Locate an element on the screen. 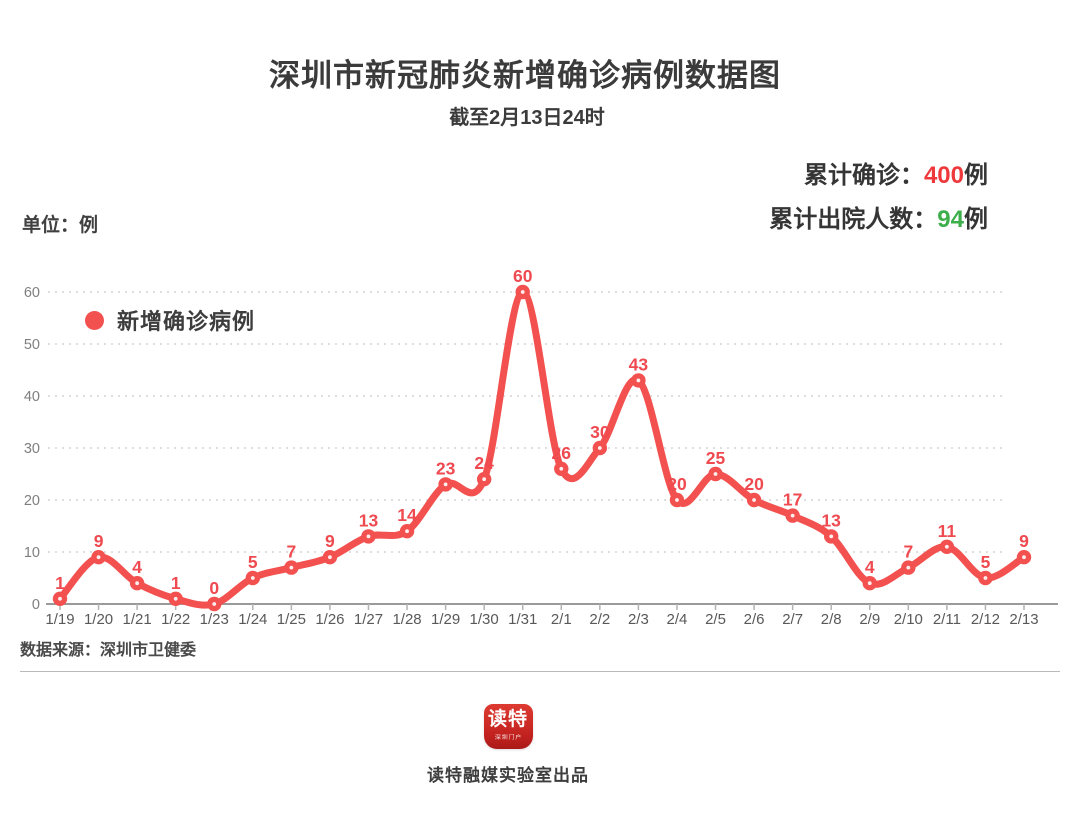 The image size is (1080, 818). chart-legend: 新增确诊病例 is located at coordinates (170, 320).